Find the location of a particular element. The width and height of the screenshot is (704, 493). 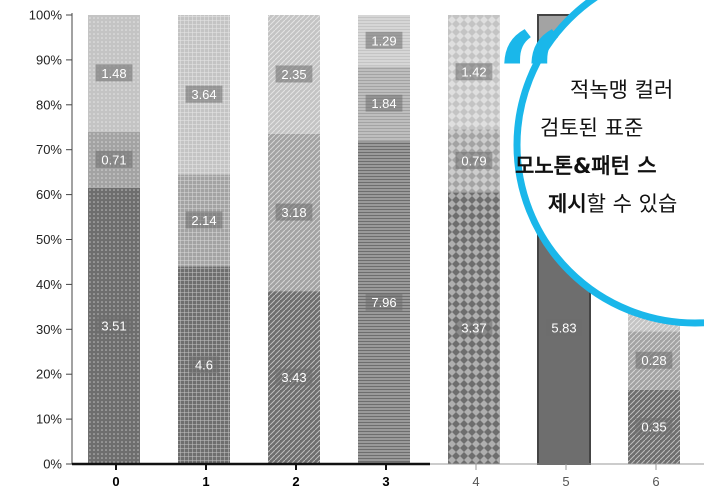

data-label: 0.35 is located at coordinates (653, 426).